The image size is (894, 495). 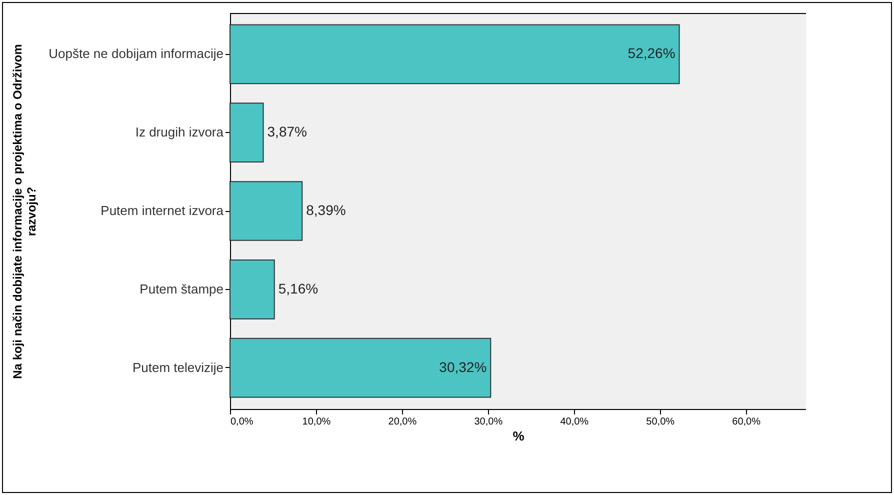 I want to click on y-axis-title: Na koji način dobijate informacije o projektima o Održivom razvoju?, so click(x=24, y=211).